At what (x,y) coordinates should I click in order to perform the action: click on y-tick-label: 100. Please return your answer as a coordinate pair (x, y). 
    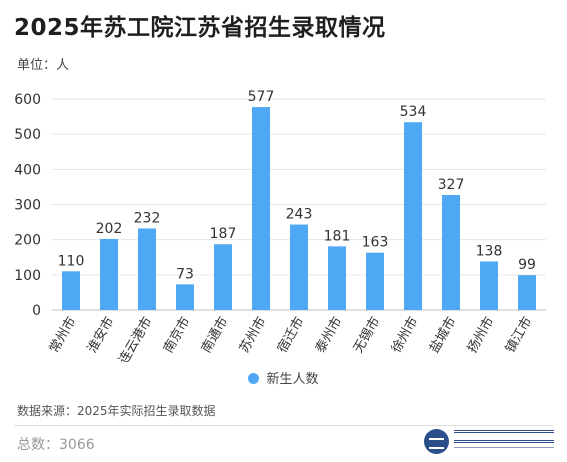
    Looking at the image, I should click on (27, 276).